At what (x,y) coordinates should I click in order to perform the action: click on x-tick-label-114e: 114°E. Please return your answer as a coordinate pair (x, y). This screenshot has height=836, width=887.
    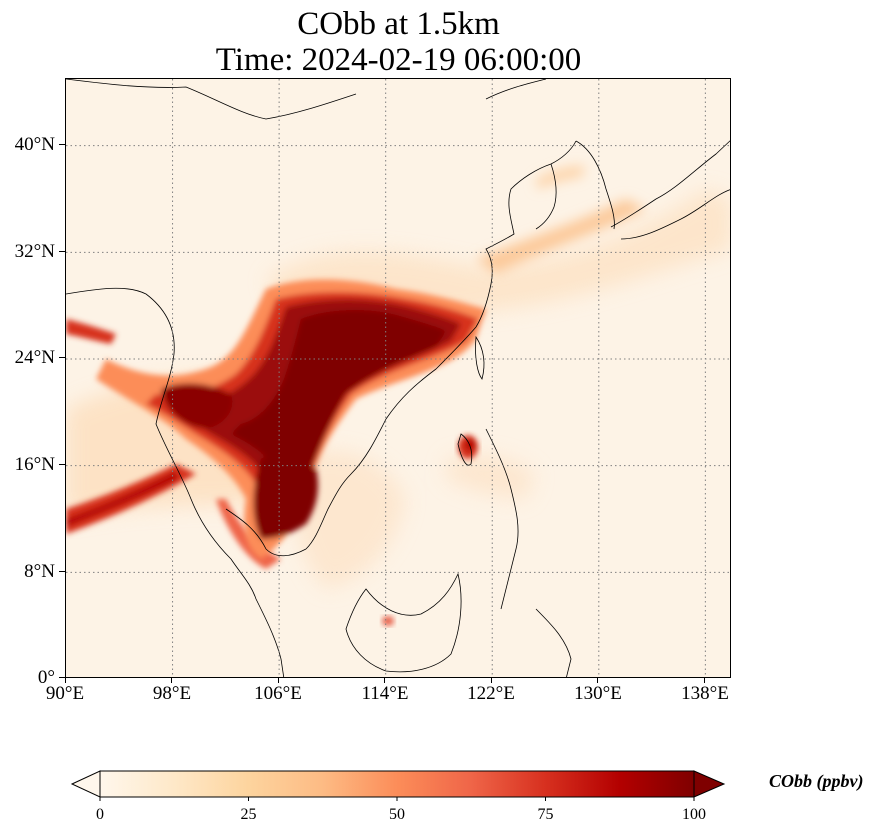
    Looking at the image, I should click on (385, 693).